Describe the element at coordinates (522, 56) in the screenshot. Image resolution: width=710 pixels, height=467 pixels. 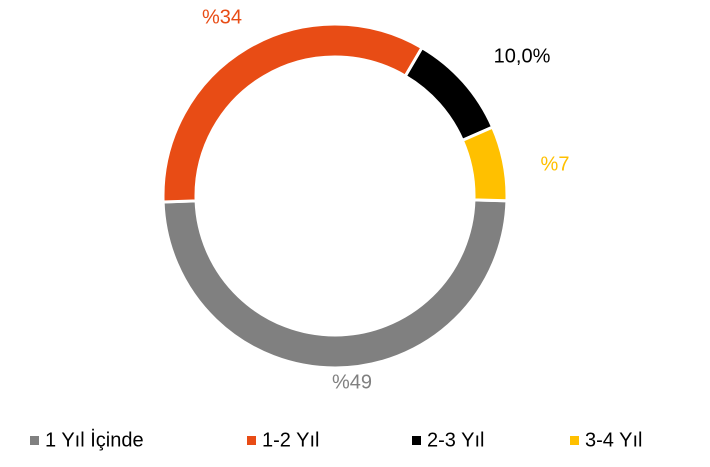
I see `data-label: 10,0%` at that location.